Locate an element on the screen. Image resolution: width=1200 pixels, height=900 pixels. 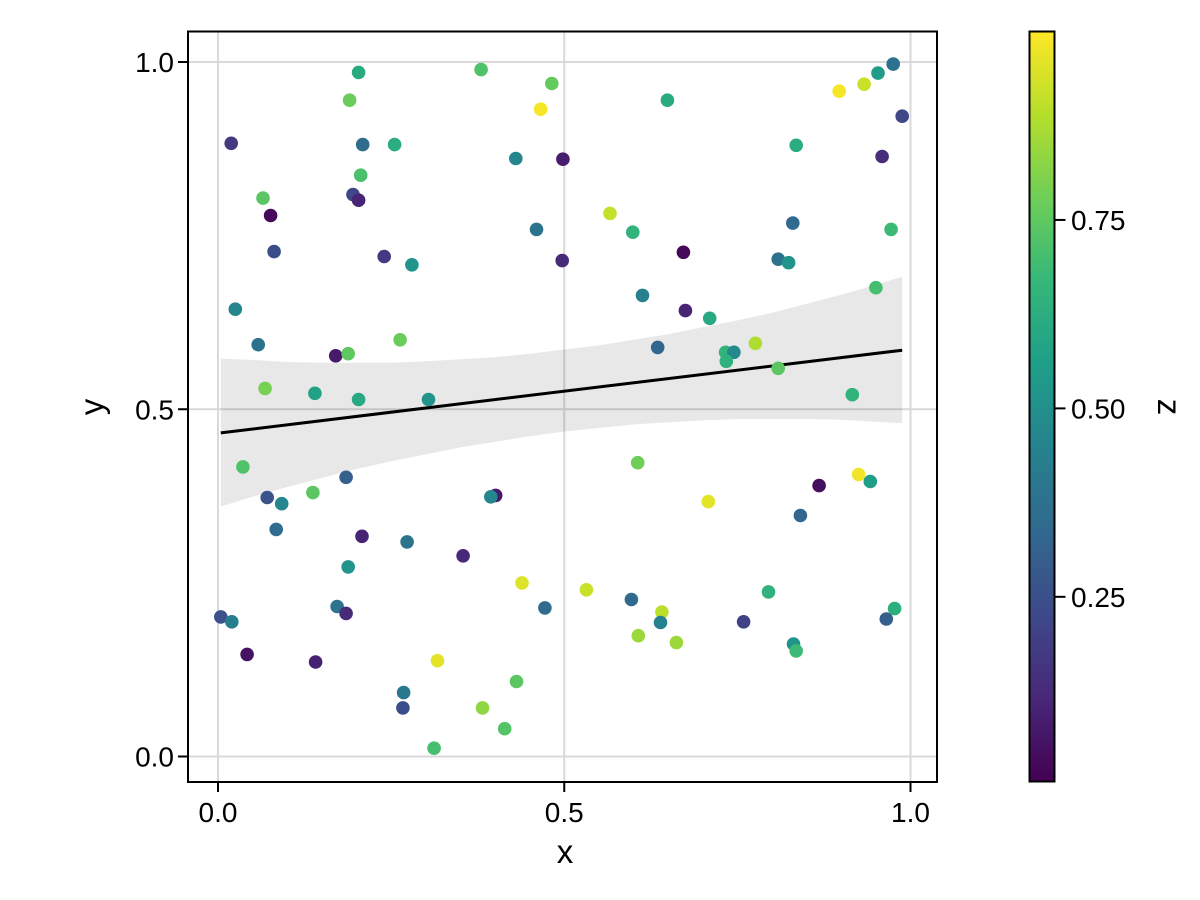
x-tick-label: 1.0 is located at coordinates (910, 812).